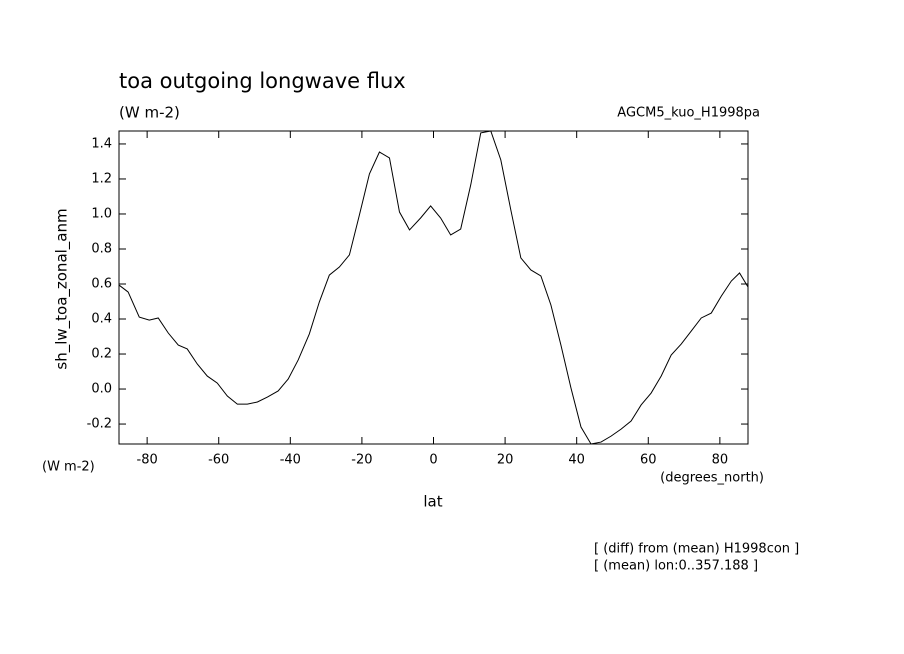 The image size is (904, 654). Describe the element at coordinates (68, 467) in the screenshot. I see `y-unit: (W m-2)` at that location.